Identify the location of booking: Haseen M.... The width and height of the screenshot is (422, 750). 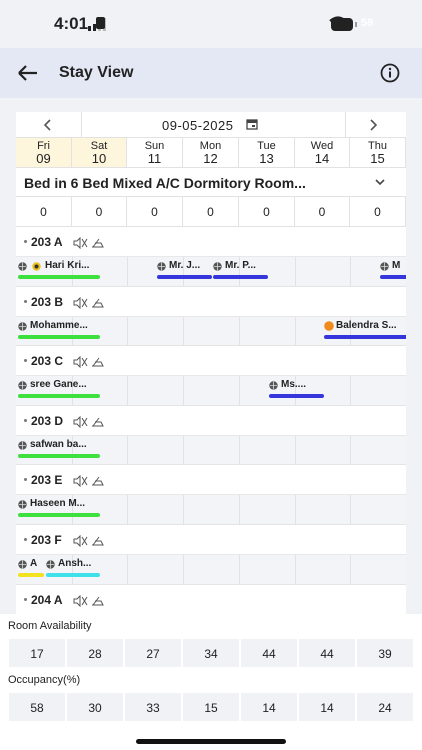
(74, 509).